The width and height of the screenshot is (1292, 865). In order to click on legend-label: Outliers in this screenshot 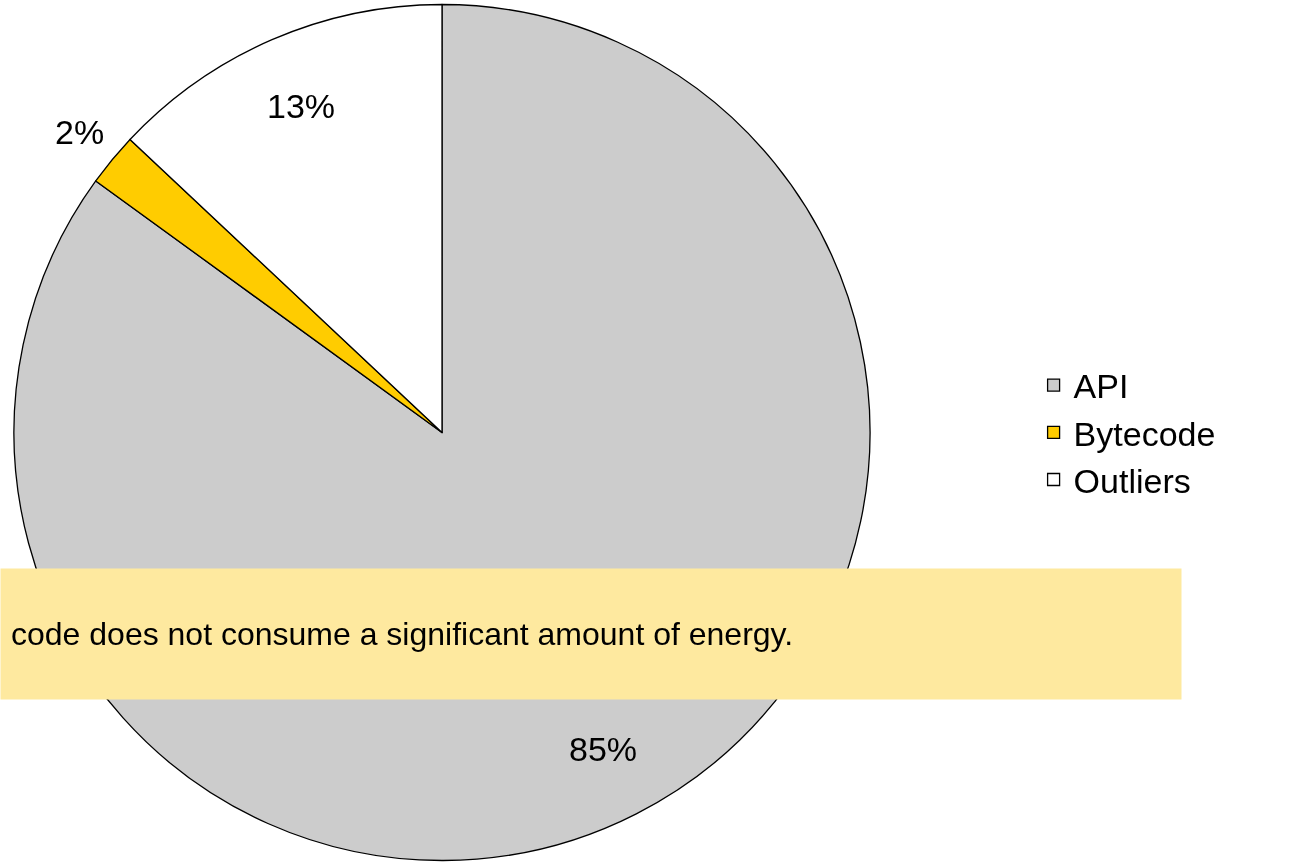, I will do `click(1132, 480)`.